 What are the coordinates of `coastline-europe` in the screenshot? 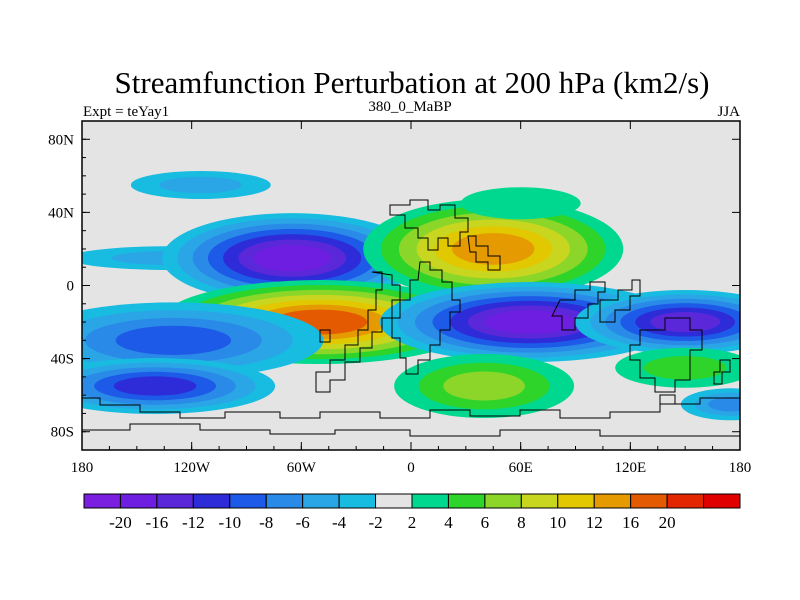 It's located at (429, 225).